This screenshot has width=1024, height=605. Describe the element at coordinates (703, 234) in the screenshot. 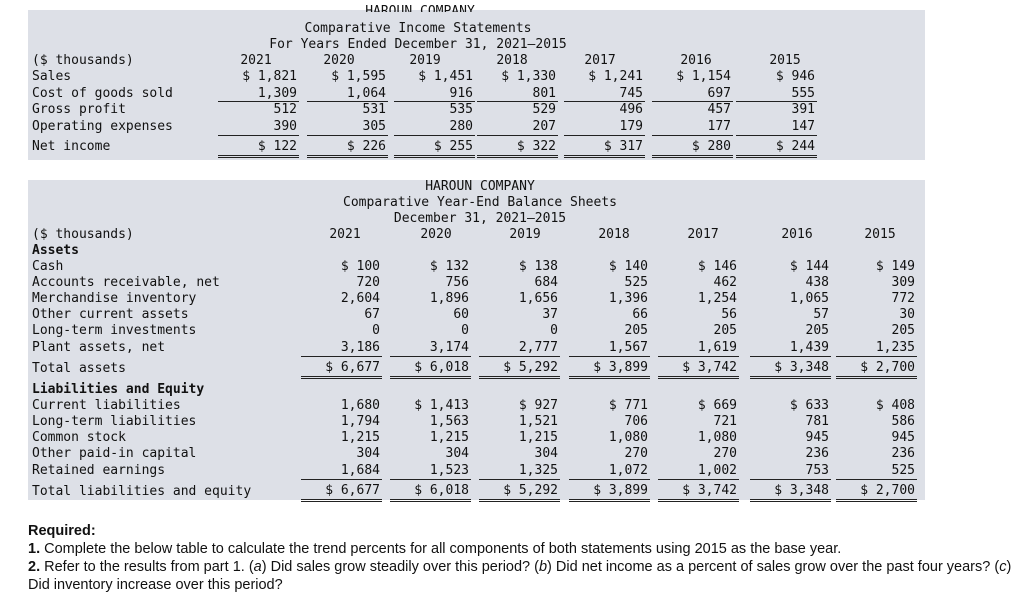

I see `balance-year-header: 2017` at that location.